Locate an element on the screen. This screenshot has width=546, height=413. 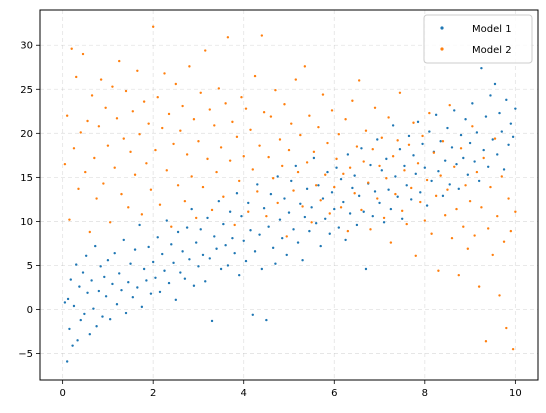
y-tick-label: 0 is located at coordinates (30, 310).